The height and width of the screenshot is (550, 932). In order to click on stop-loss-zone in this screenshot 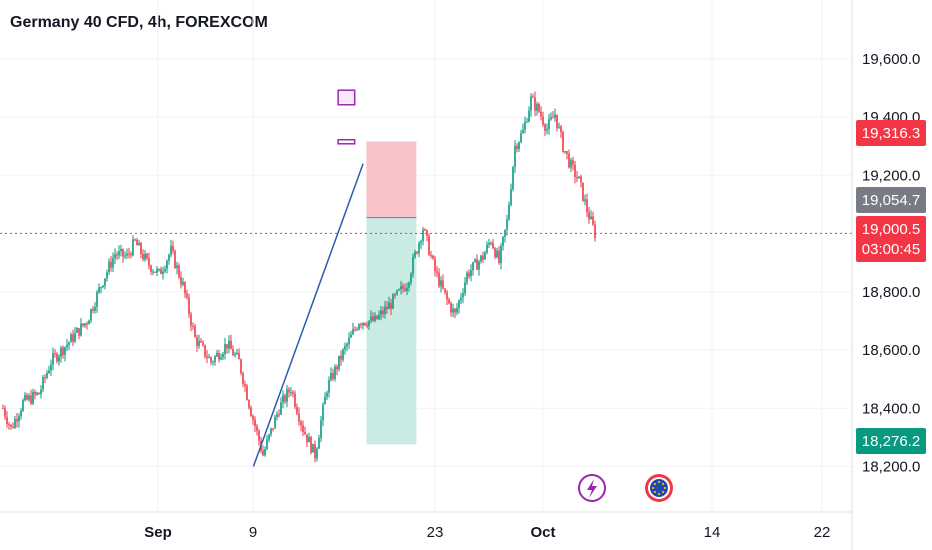, I will do `click(391, 179)`.